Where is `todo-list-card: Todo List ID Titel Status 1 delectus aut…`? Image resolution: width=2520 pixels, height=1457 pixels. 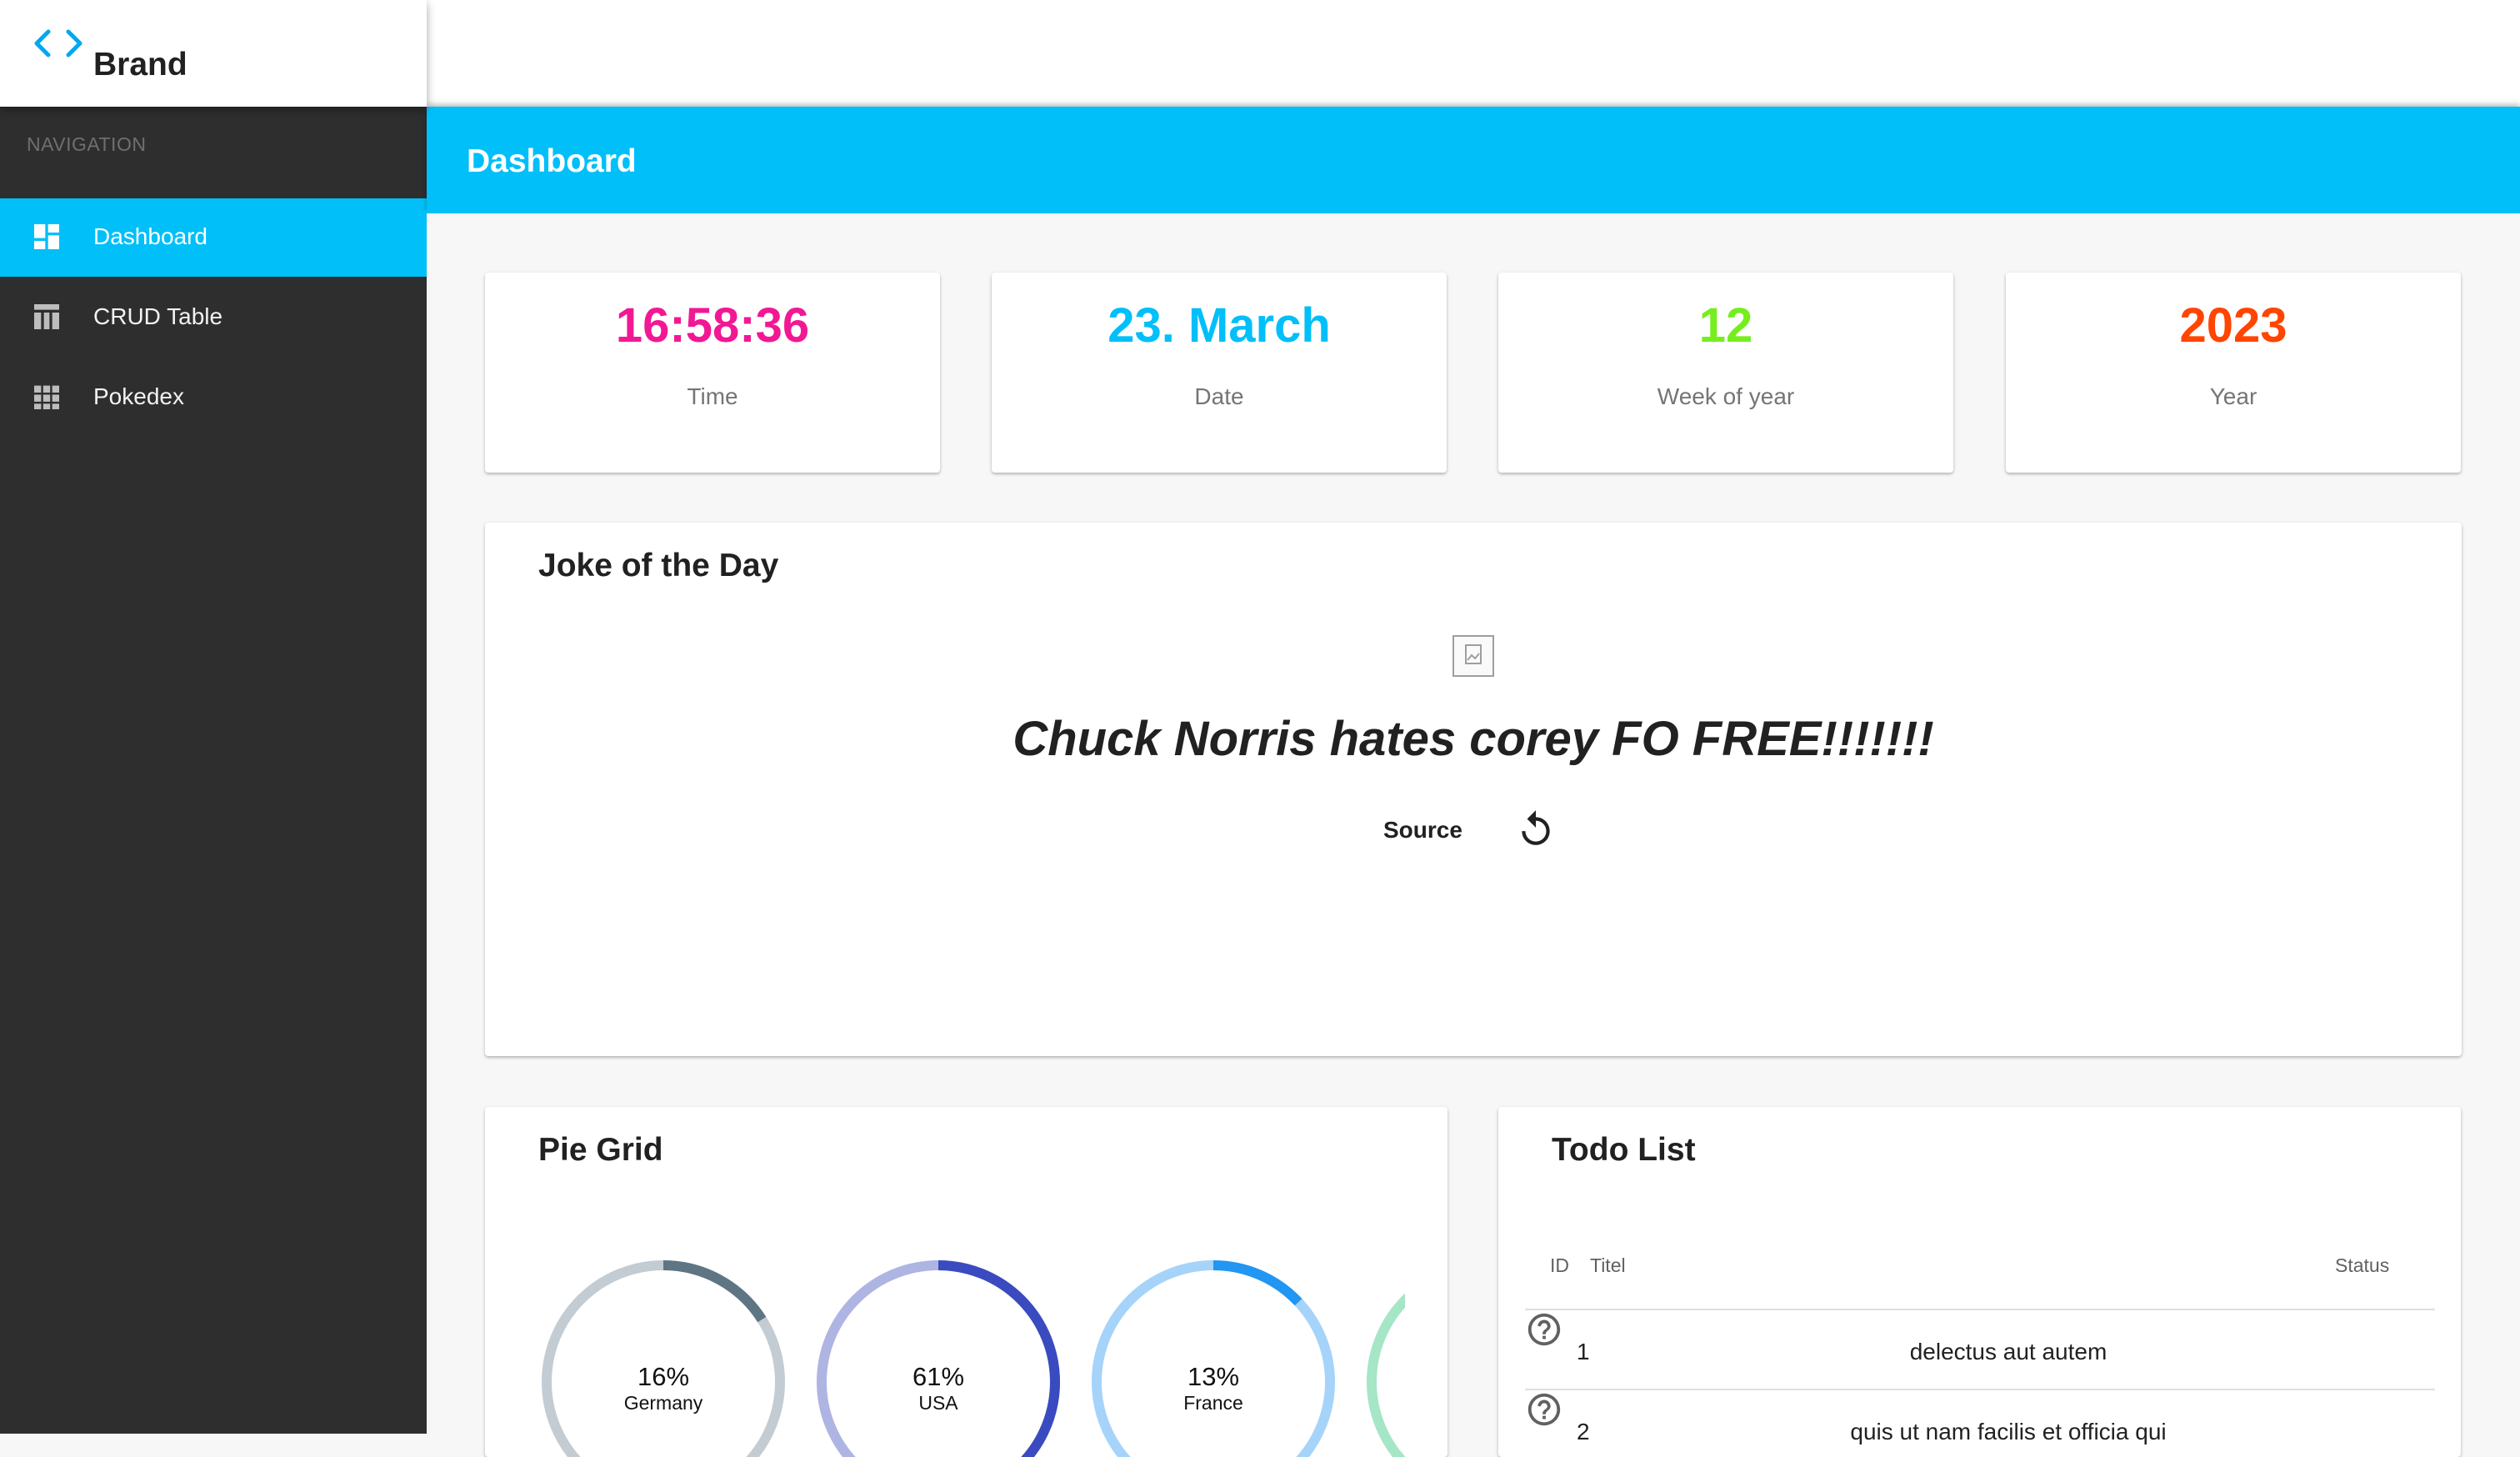
todo-list-card: Todo List ID Titel Status 1 delectus aut… is located at coordinates (1980, 1282).